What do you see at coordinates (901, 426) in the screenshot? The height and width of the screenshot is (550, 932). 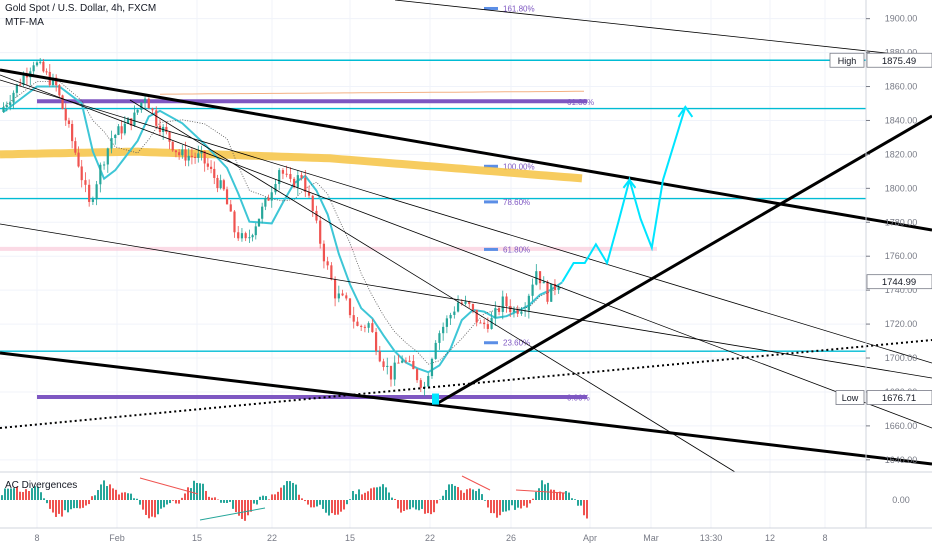 I see `price-tick-label: 1660.00` at bounding box center [901, 426].